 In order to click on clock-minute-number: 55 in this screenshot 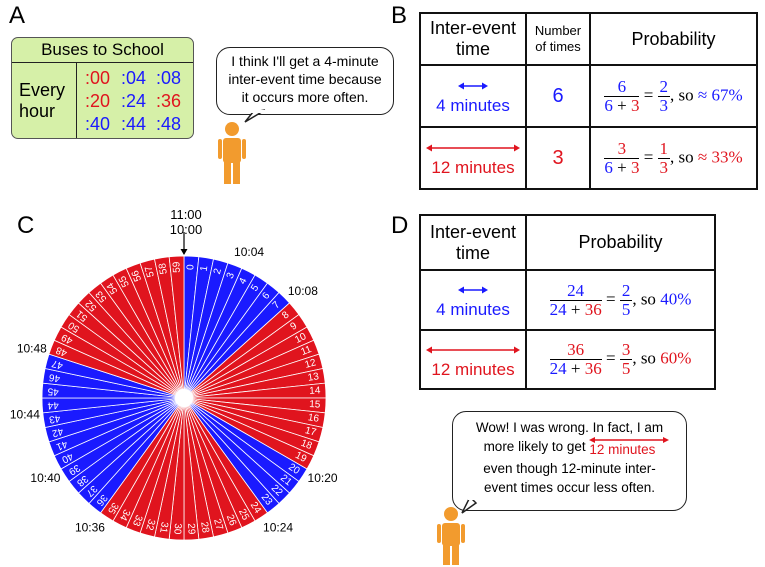, I will do `click(124, 280)`.